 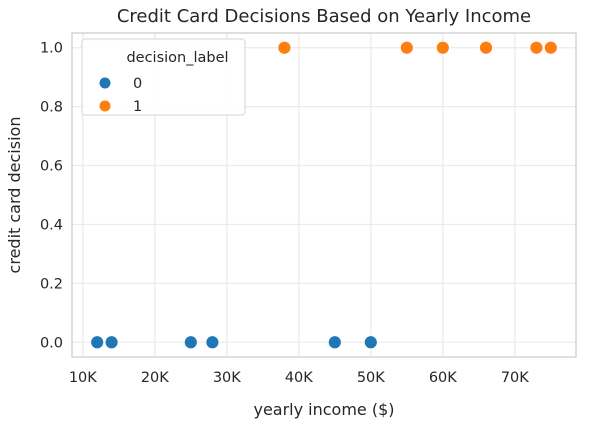 I want to click on y-axis-ticks: 0.0 0.2 0.4 0.6 0.8 1.0, so click(x=51, y=196).